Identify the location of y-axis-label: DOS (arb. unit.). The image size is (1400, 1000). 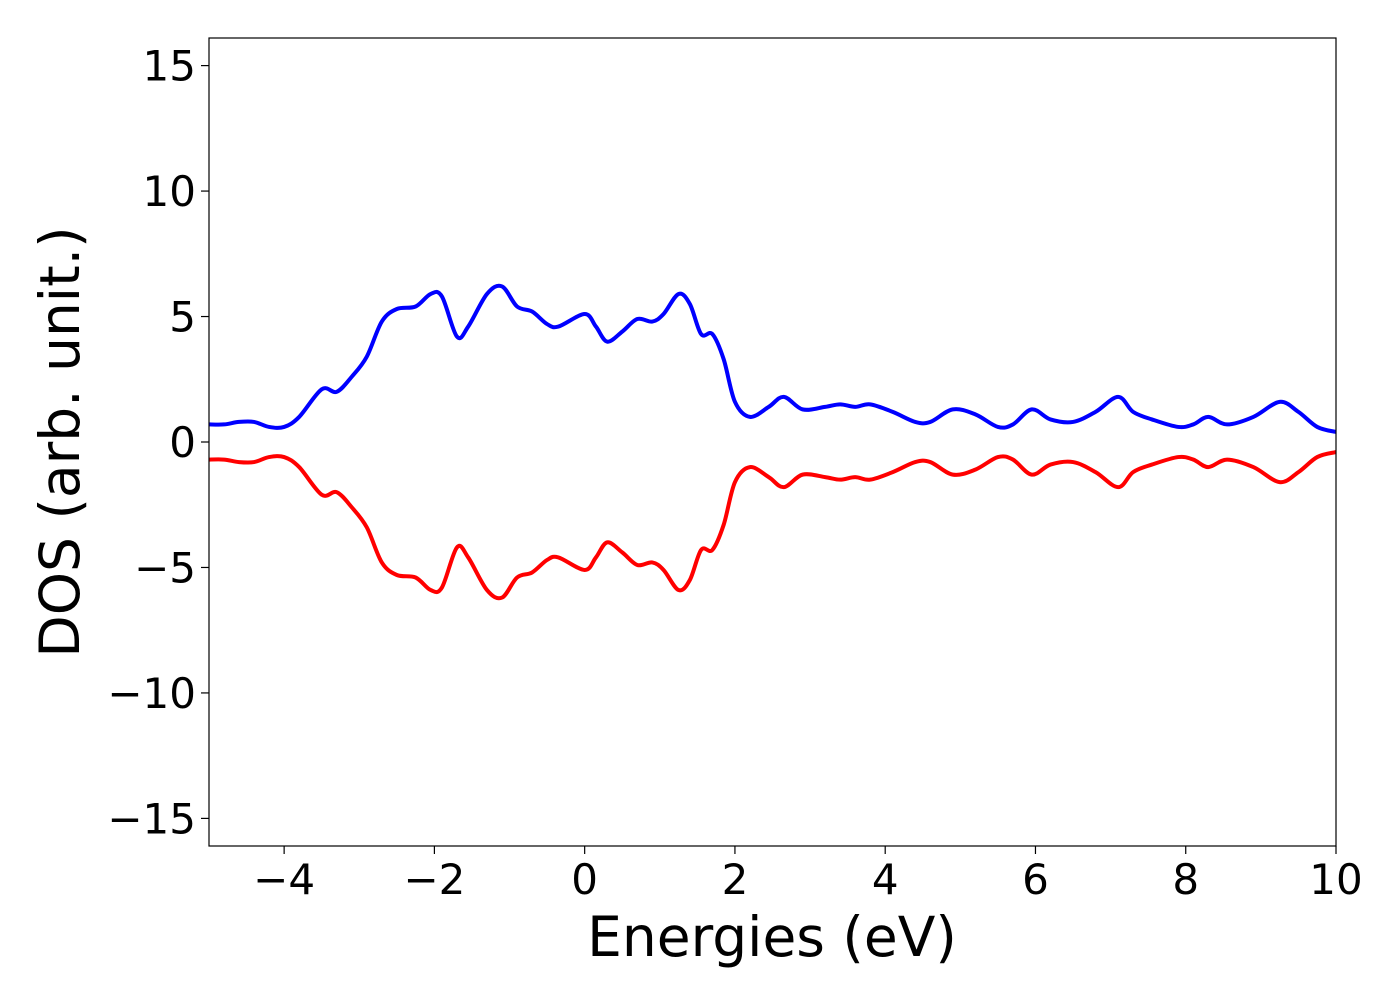
(60, 441).